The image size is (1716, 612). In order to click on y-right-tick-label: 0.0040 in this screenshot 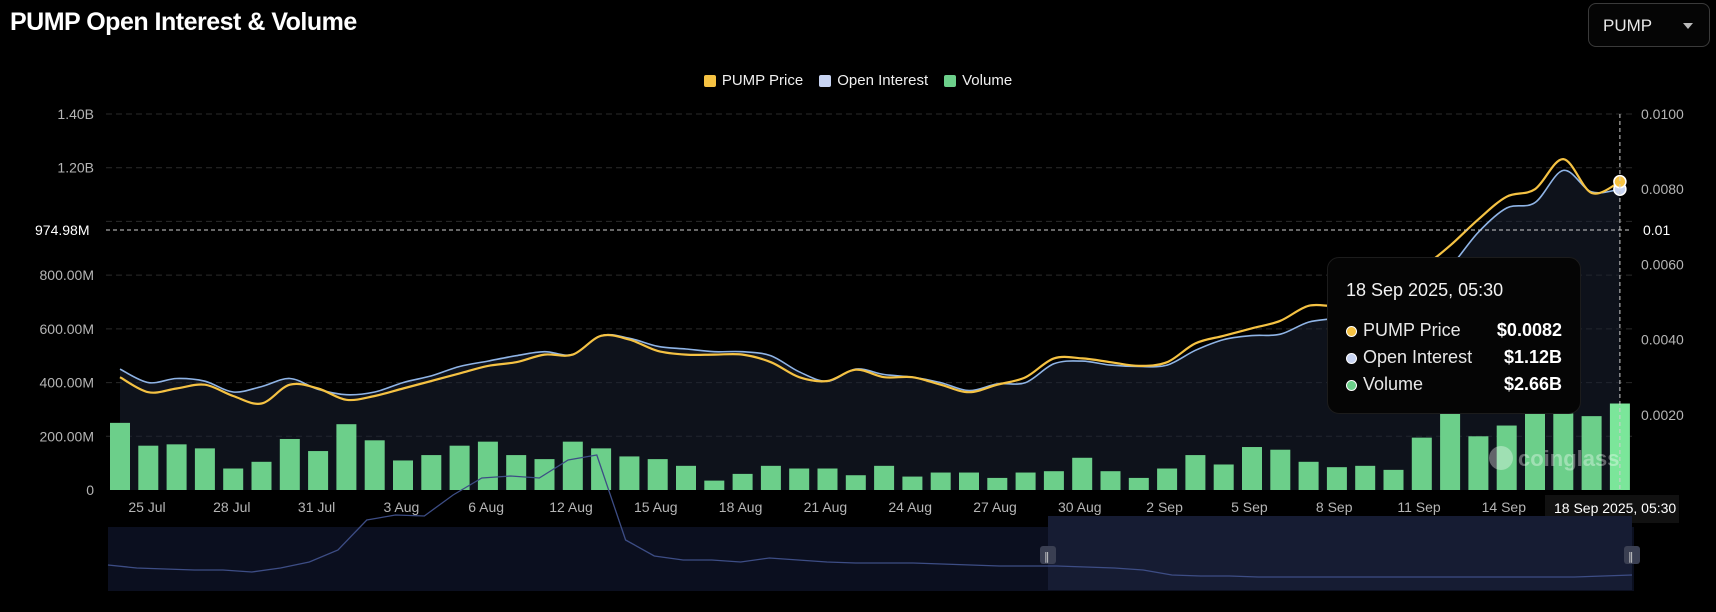, I will do `click(1662, 340)`.